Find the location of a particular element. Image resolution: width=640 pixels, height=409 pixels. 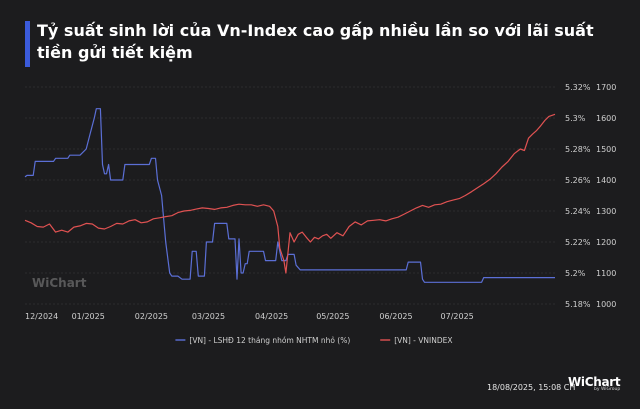

y-left-tick-label: 5.3% is located at coordinates (575, 118).